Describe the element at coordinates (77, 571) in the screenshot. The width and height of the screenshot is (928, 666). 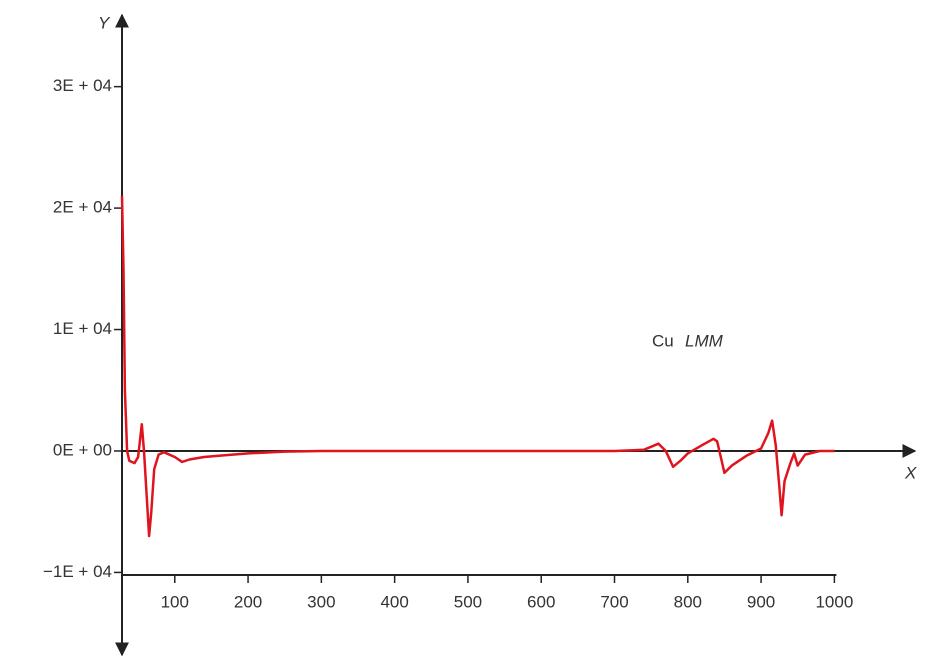
I see `y-tick-label: −1E + 04` at that location.